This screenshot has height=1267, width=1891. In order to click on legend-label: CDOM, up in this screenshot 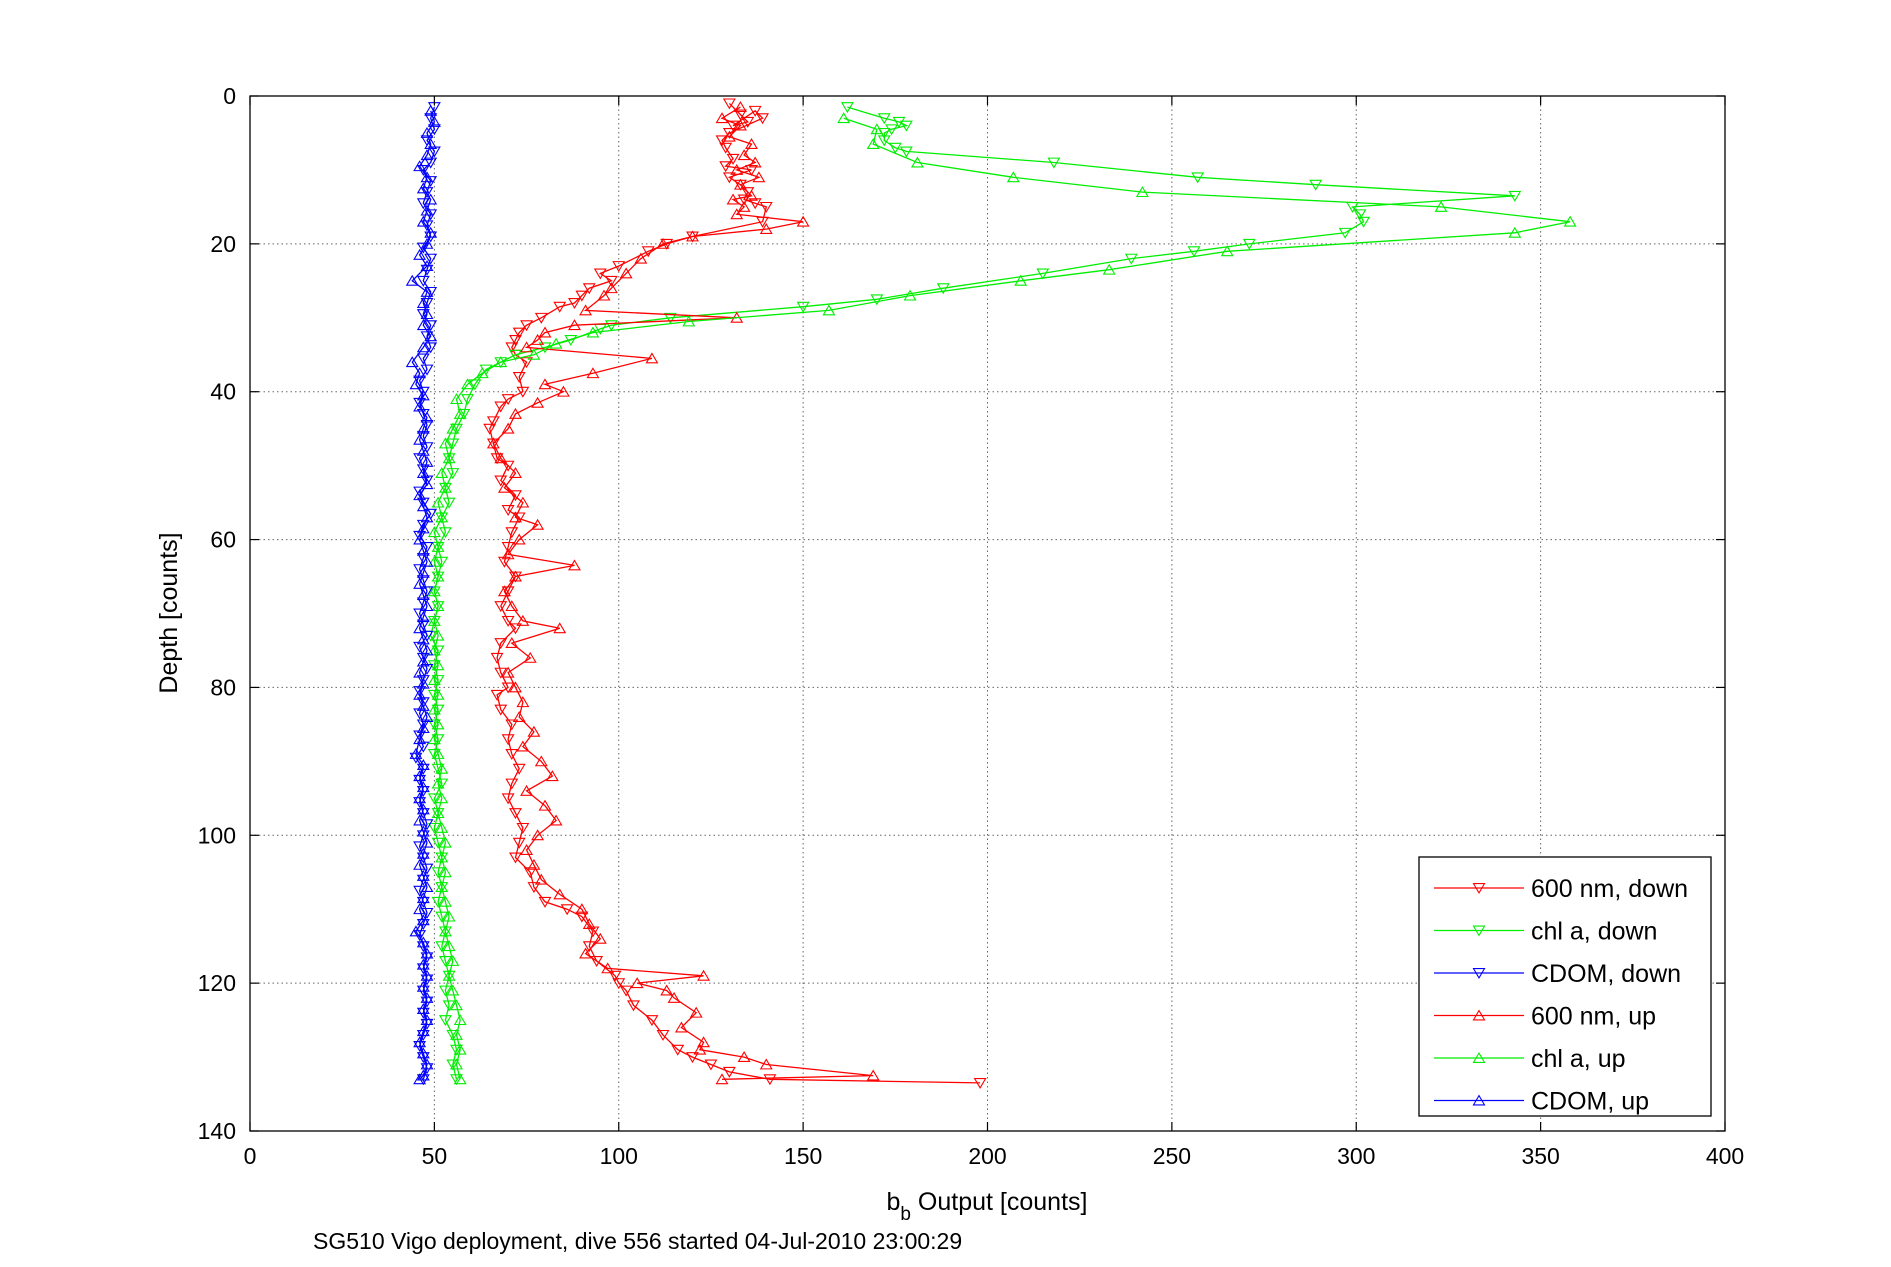, I will do `click(1590, 1102)`.